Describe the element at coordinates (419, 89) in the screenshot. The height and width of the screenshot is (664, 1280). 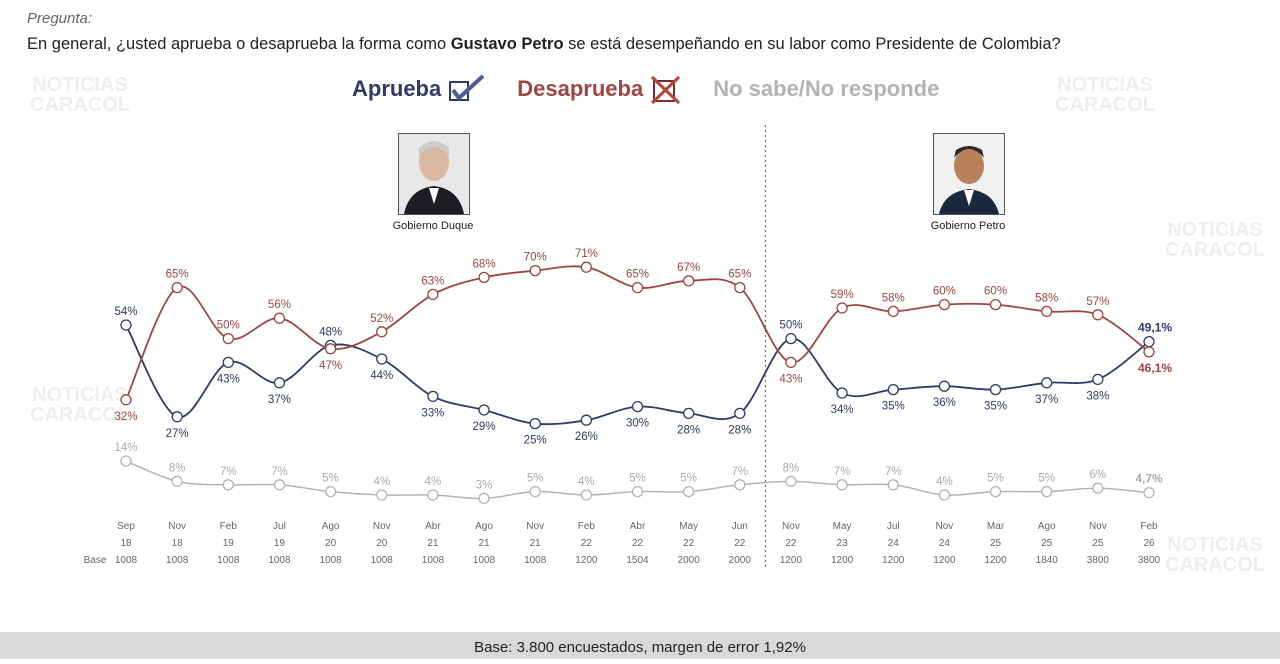
I see `legend-aprueba: Aprueba` at that location.